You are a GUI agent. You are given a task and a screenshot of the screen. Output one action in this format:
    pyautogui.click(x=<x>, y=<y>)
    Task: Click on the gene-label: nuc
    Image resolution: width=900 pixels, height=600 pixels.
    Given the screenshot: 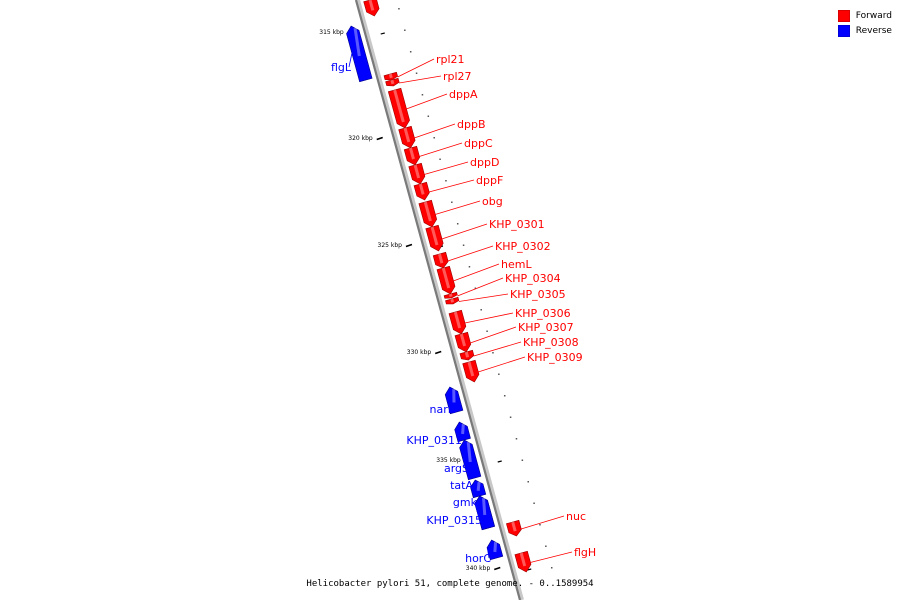 What is the action you would take?
    pyautogui.click(x=576, y=516)
    